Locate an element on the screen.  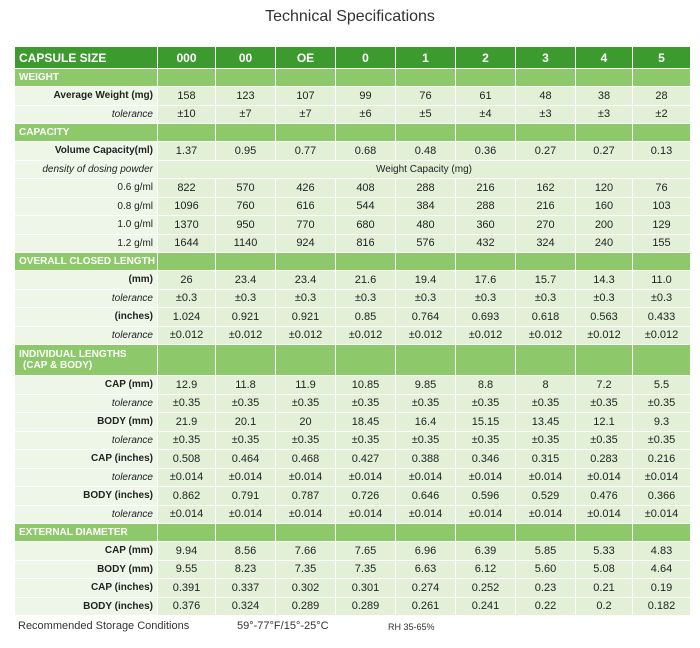
value-cell: 0.468 is located at coordinates (305, 459).